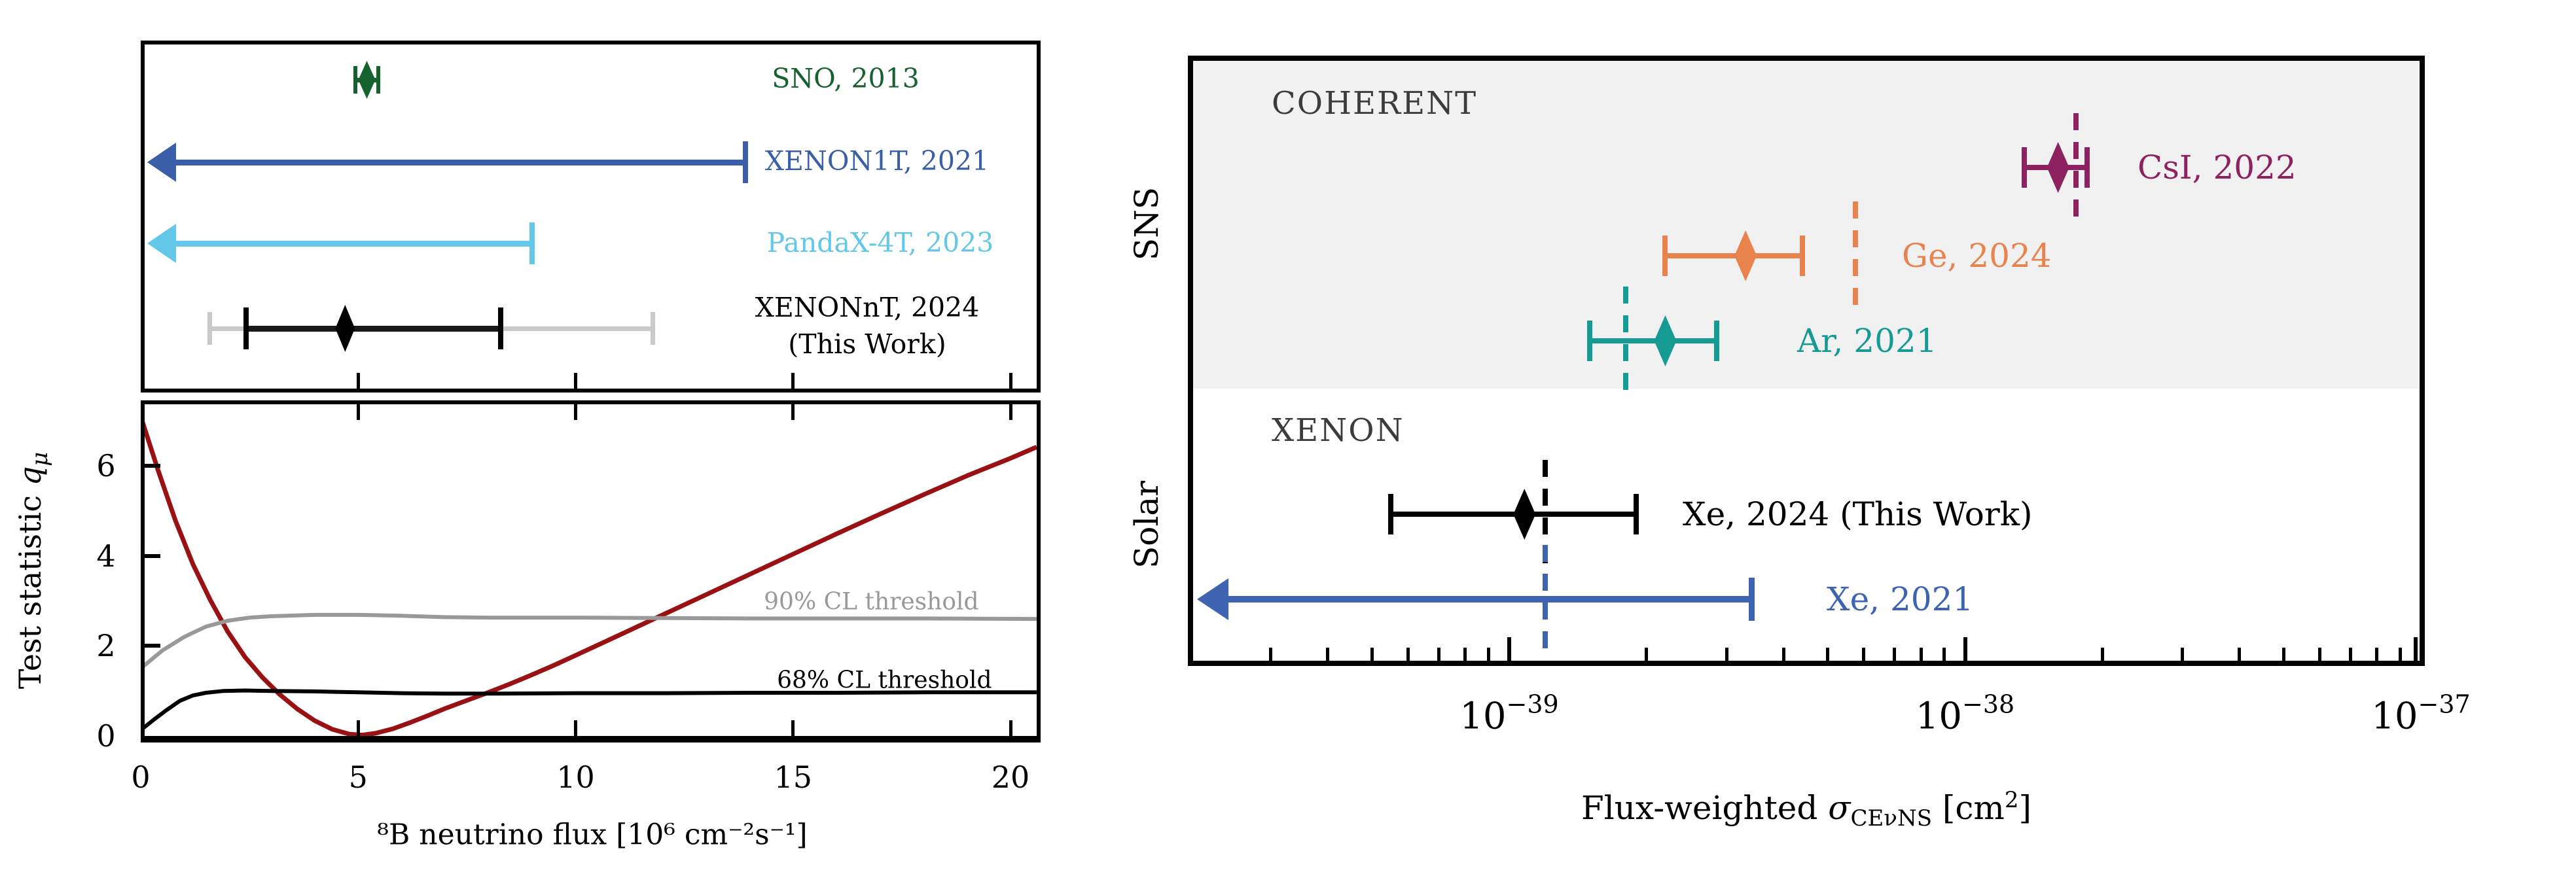  Describe the element at coordinates (1977, 256) in the screenshot. I see `measurement-label-ge: Ge, 2024` at that location.